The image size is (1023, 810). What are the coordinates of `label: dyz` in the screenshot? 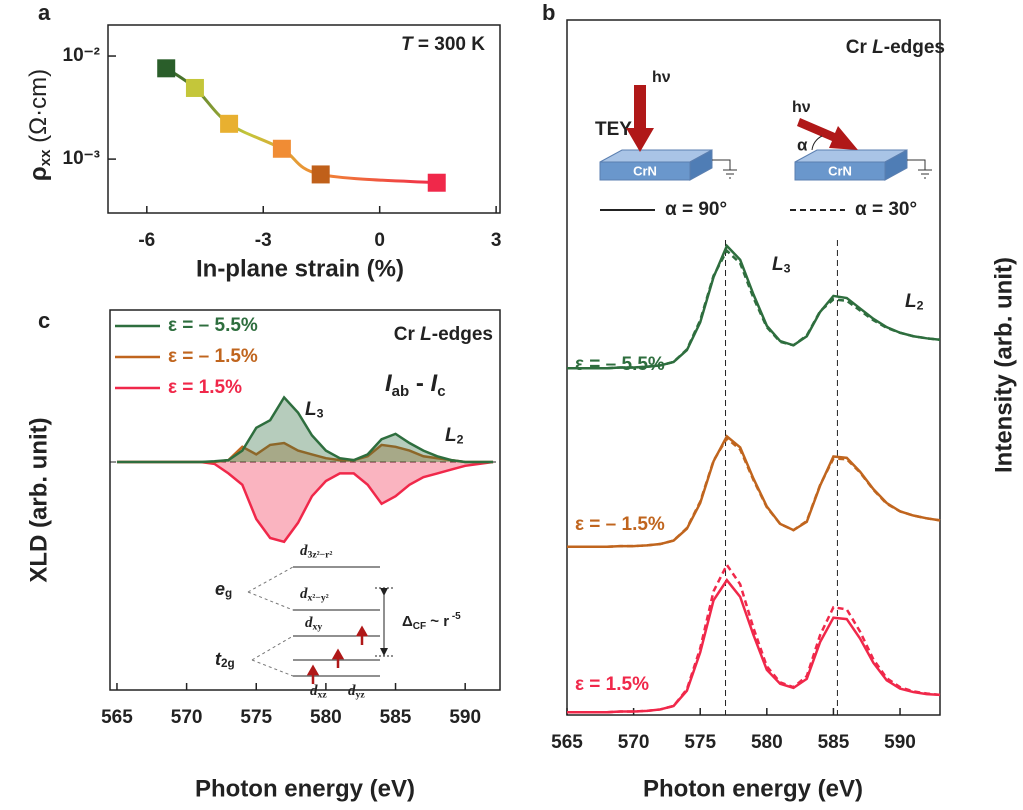 It's located at (356, 691).